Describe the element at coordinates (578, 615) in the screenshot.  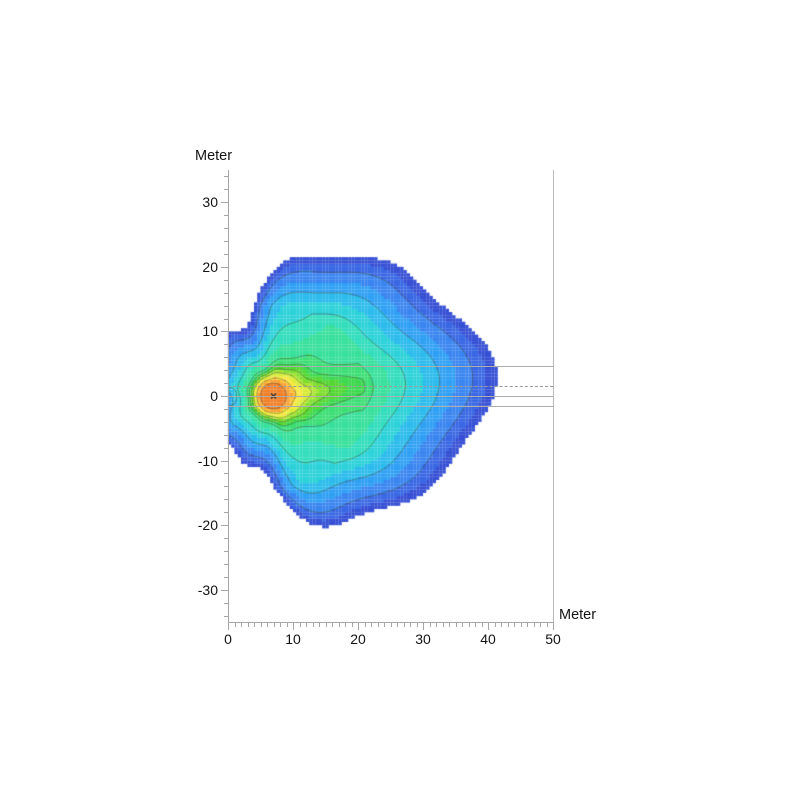
I see `x-axis-title: Meter` at that location.